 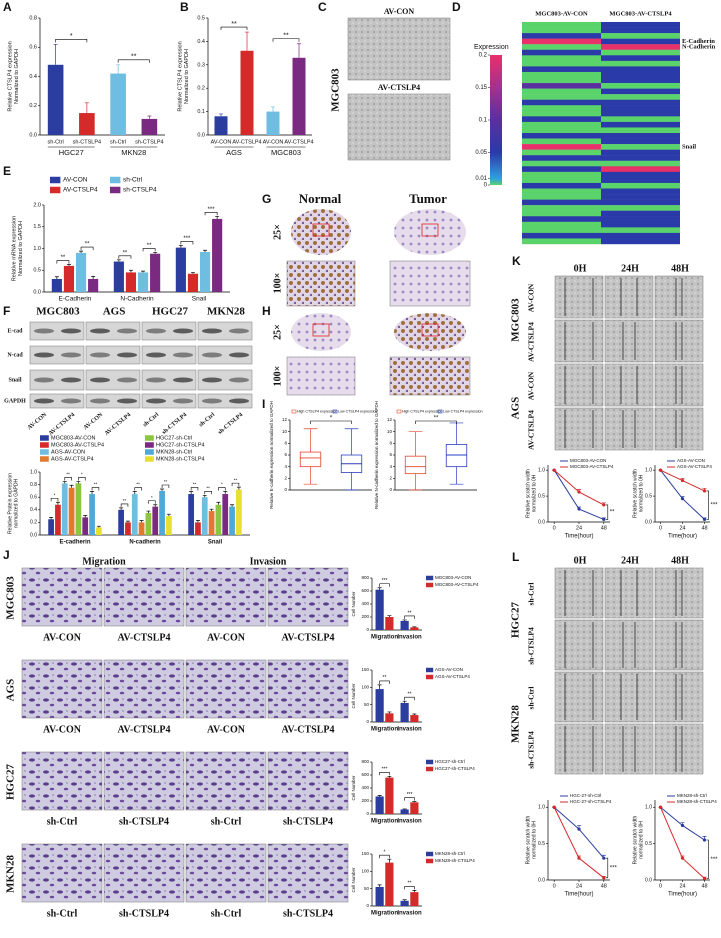 I want to click on panel-label: E, so click(x=7, y=171).